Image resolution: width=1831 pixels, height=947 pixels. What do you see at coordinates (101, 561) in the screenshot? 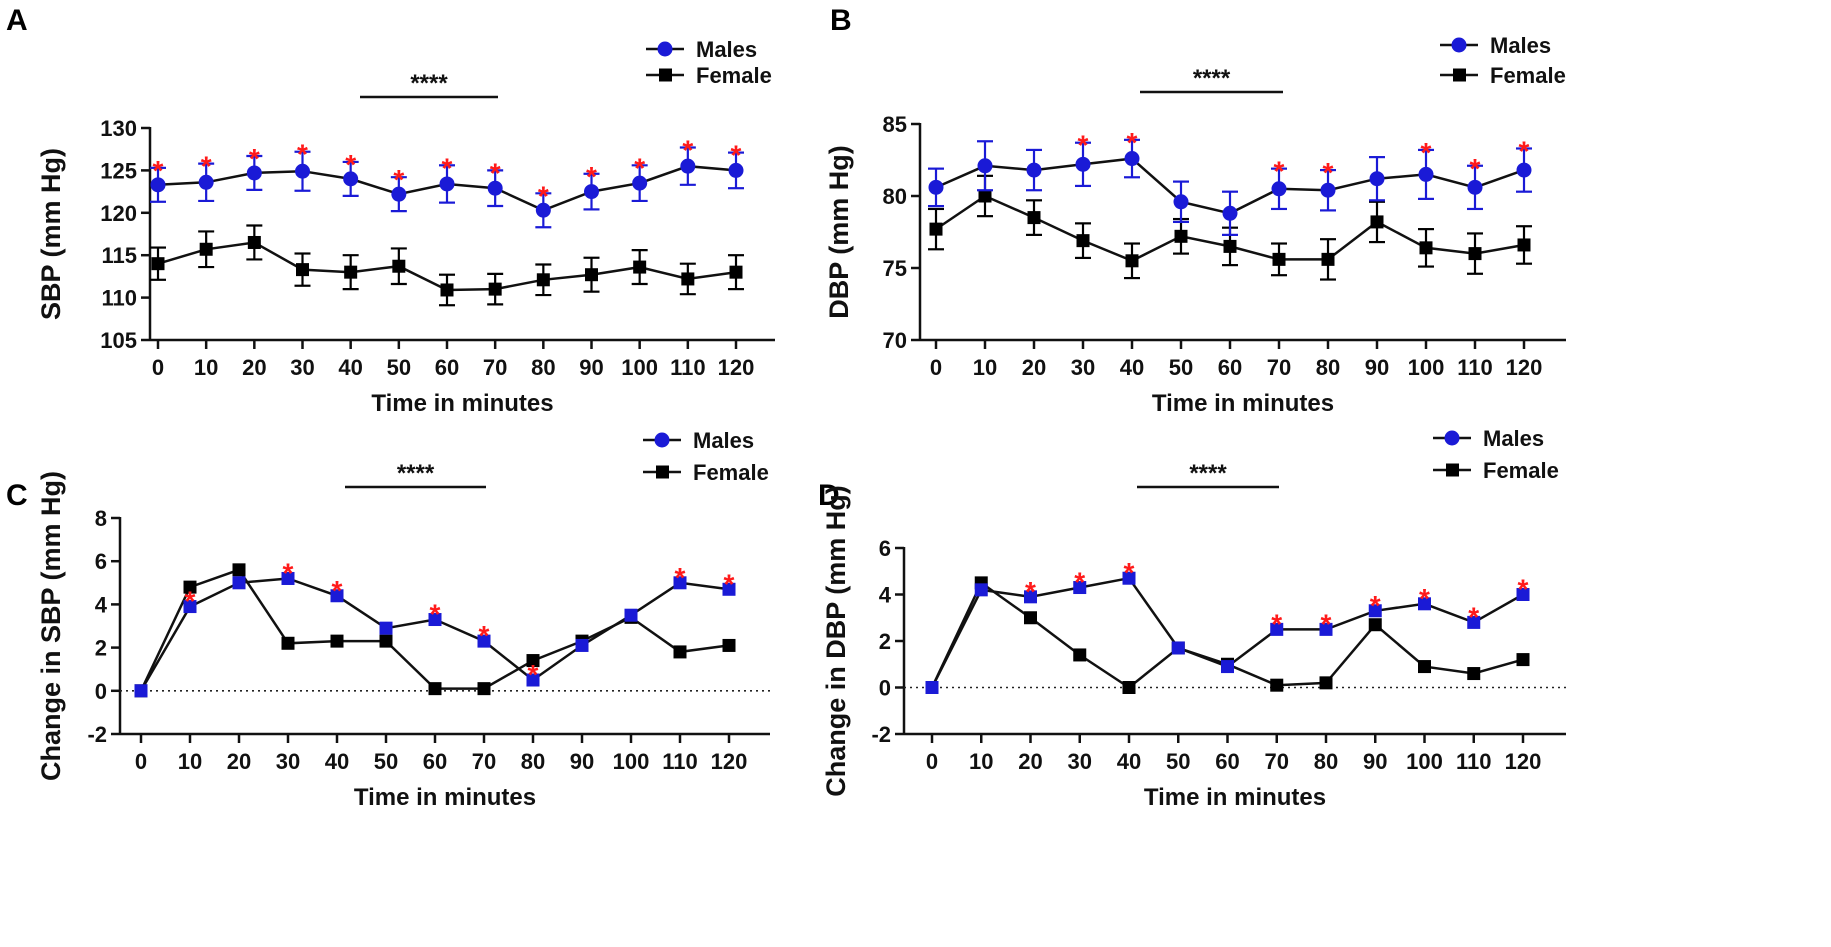
I see `y-tick-label: 6` at bounding box center [101, 561].